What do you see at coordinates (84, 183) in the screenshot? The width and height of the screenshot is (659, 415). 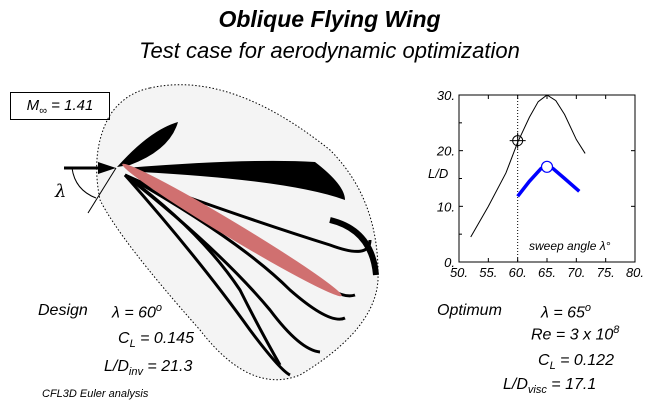 I see `sweep-angle-arc` at bounding box center [84, 183].